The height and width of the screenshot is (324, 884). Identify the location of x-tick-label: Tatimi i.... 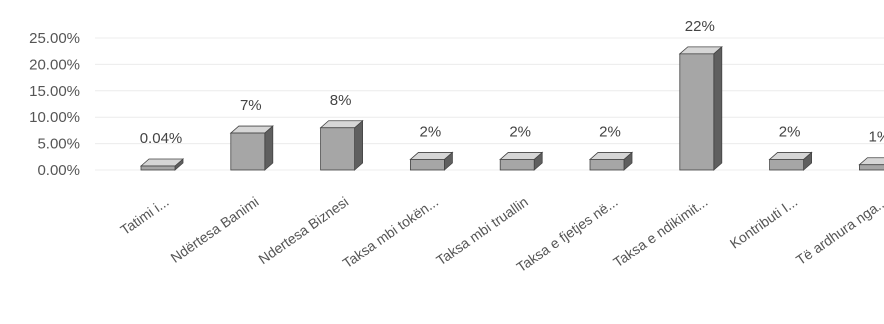
(144, 215).